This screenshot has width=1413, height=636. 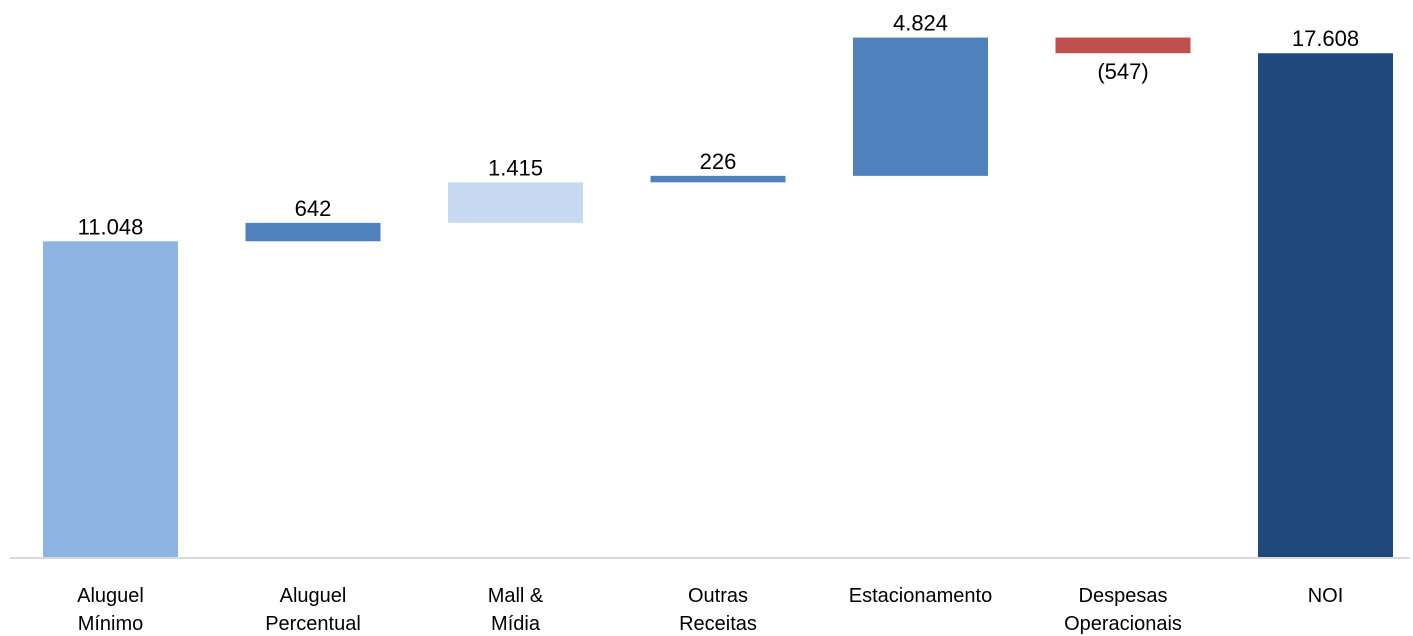 What do you see at coordinates (718, 610) in the screenshot?
I see `category-label-3: Outras Receitas` at bounding box center [718, 610].